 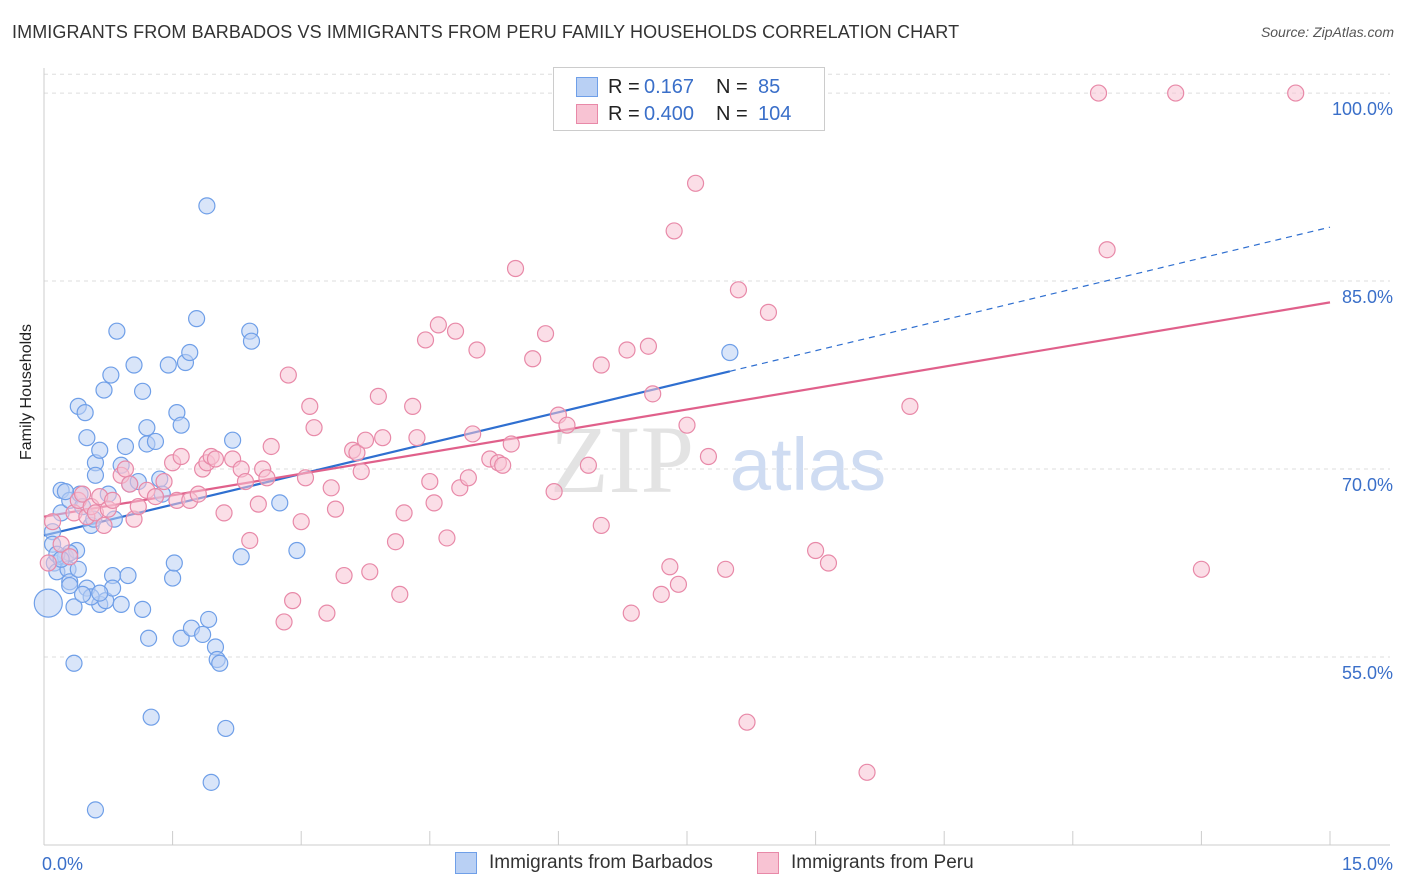 I want to click on legend-n-label: N =, so click(x=732, y=86).